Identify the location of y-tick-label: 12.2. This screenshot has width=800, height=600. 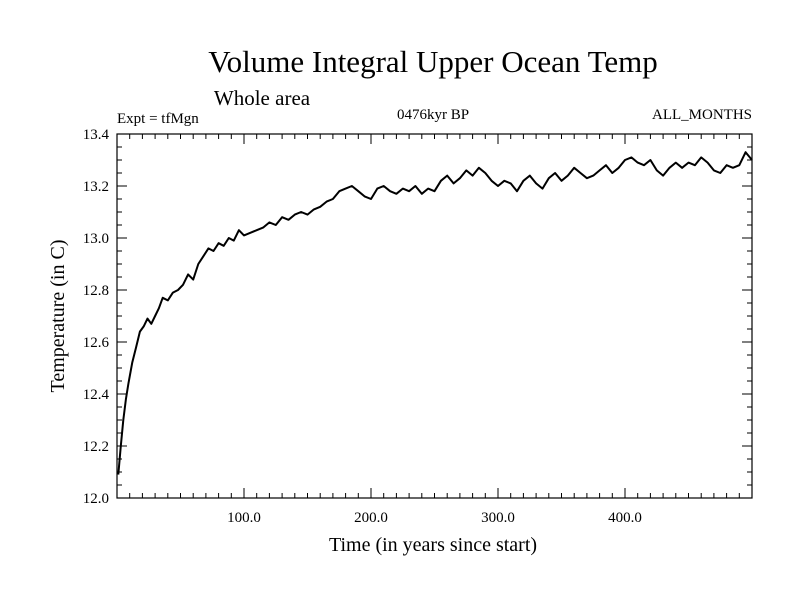
(96, 447).